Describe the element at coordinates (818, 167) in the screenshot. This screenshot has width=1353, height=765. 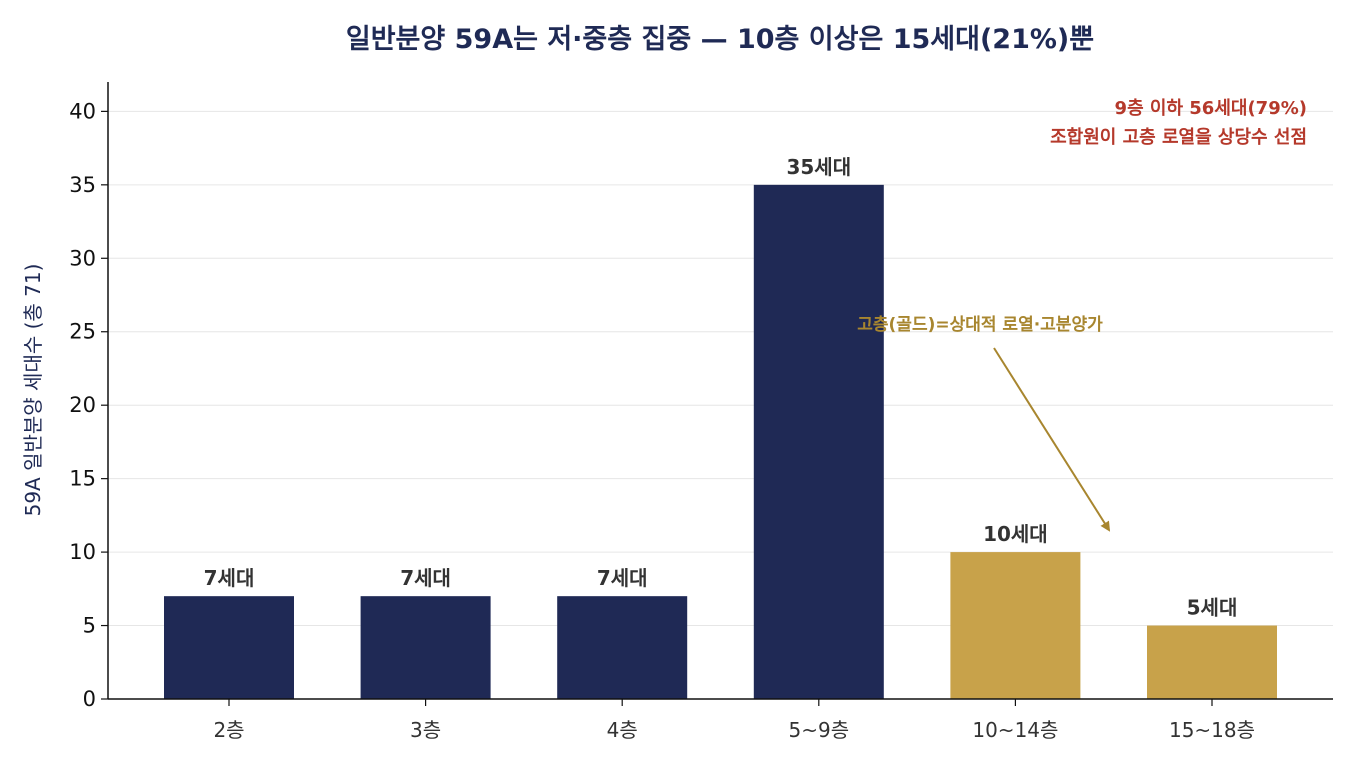
I see `data-label: 35세대` at that location.